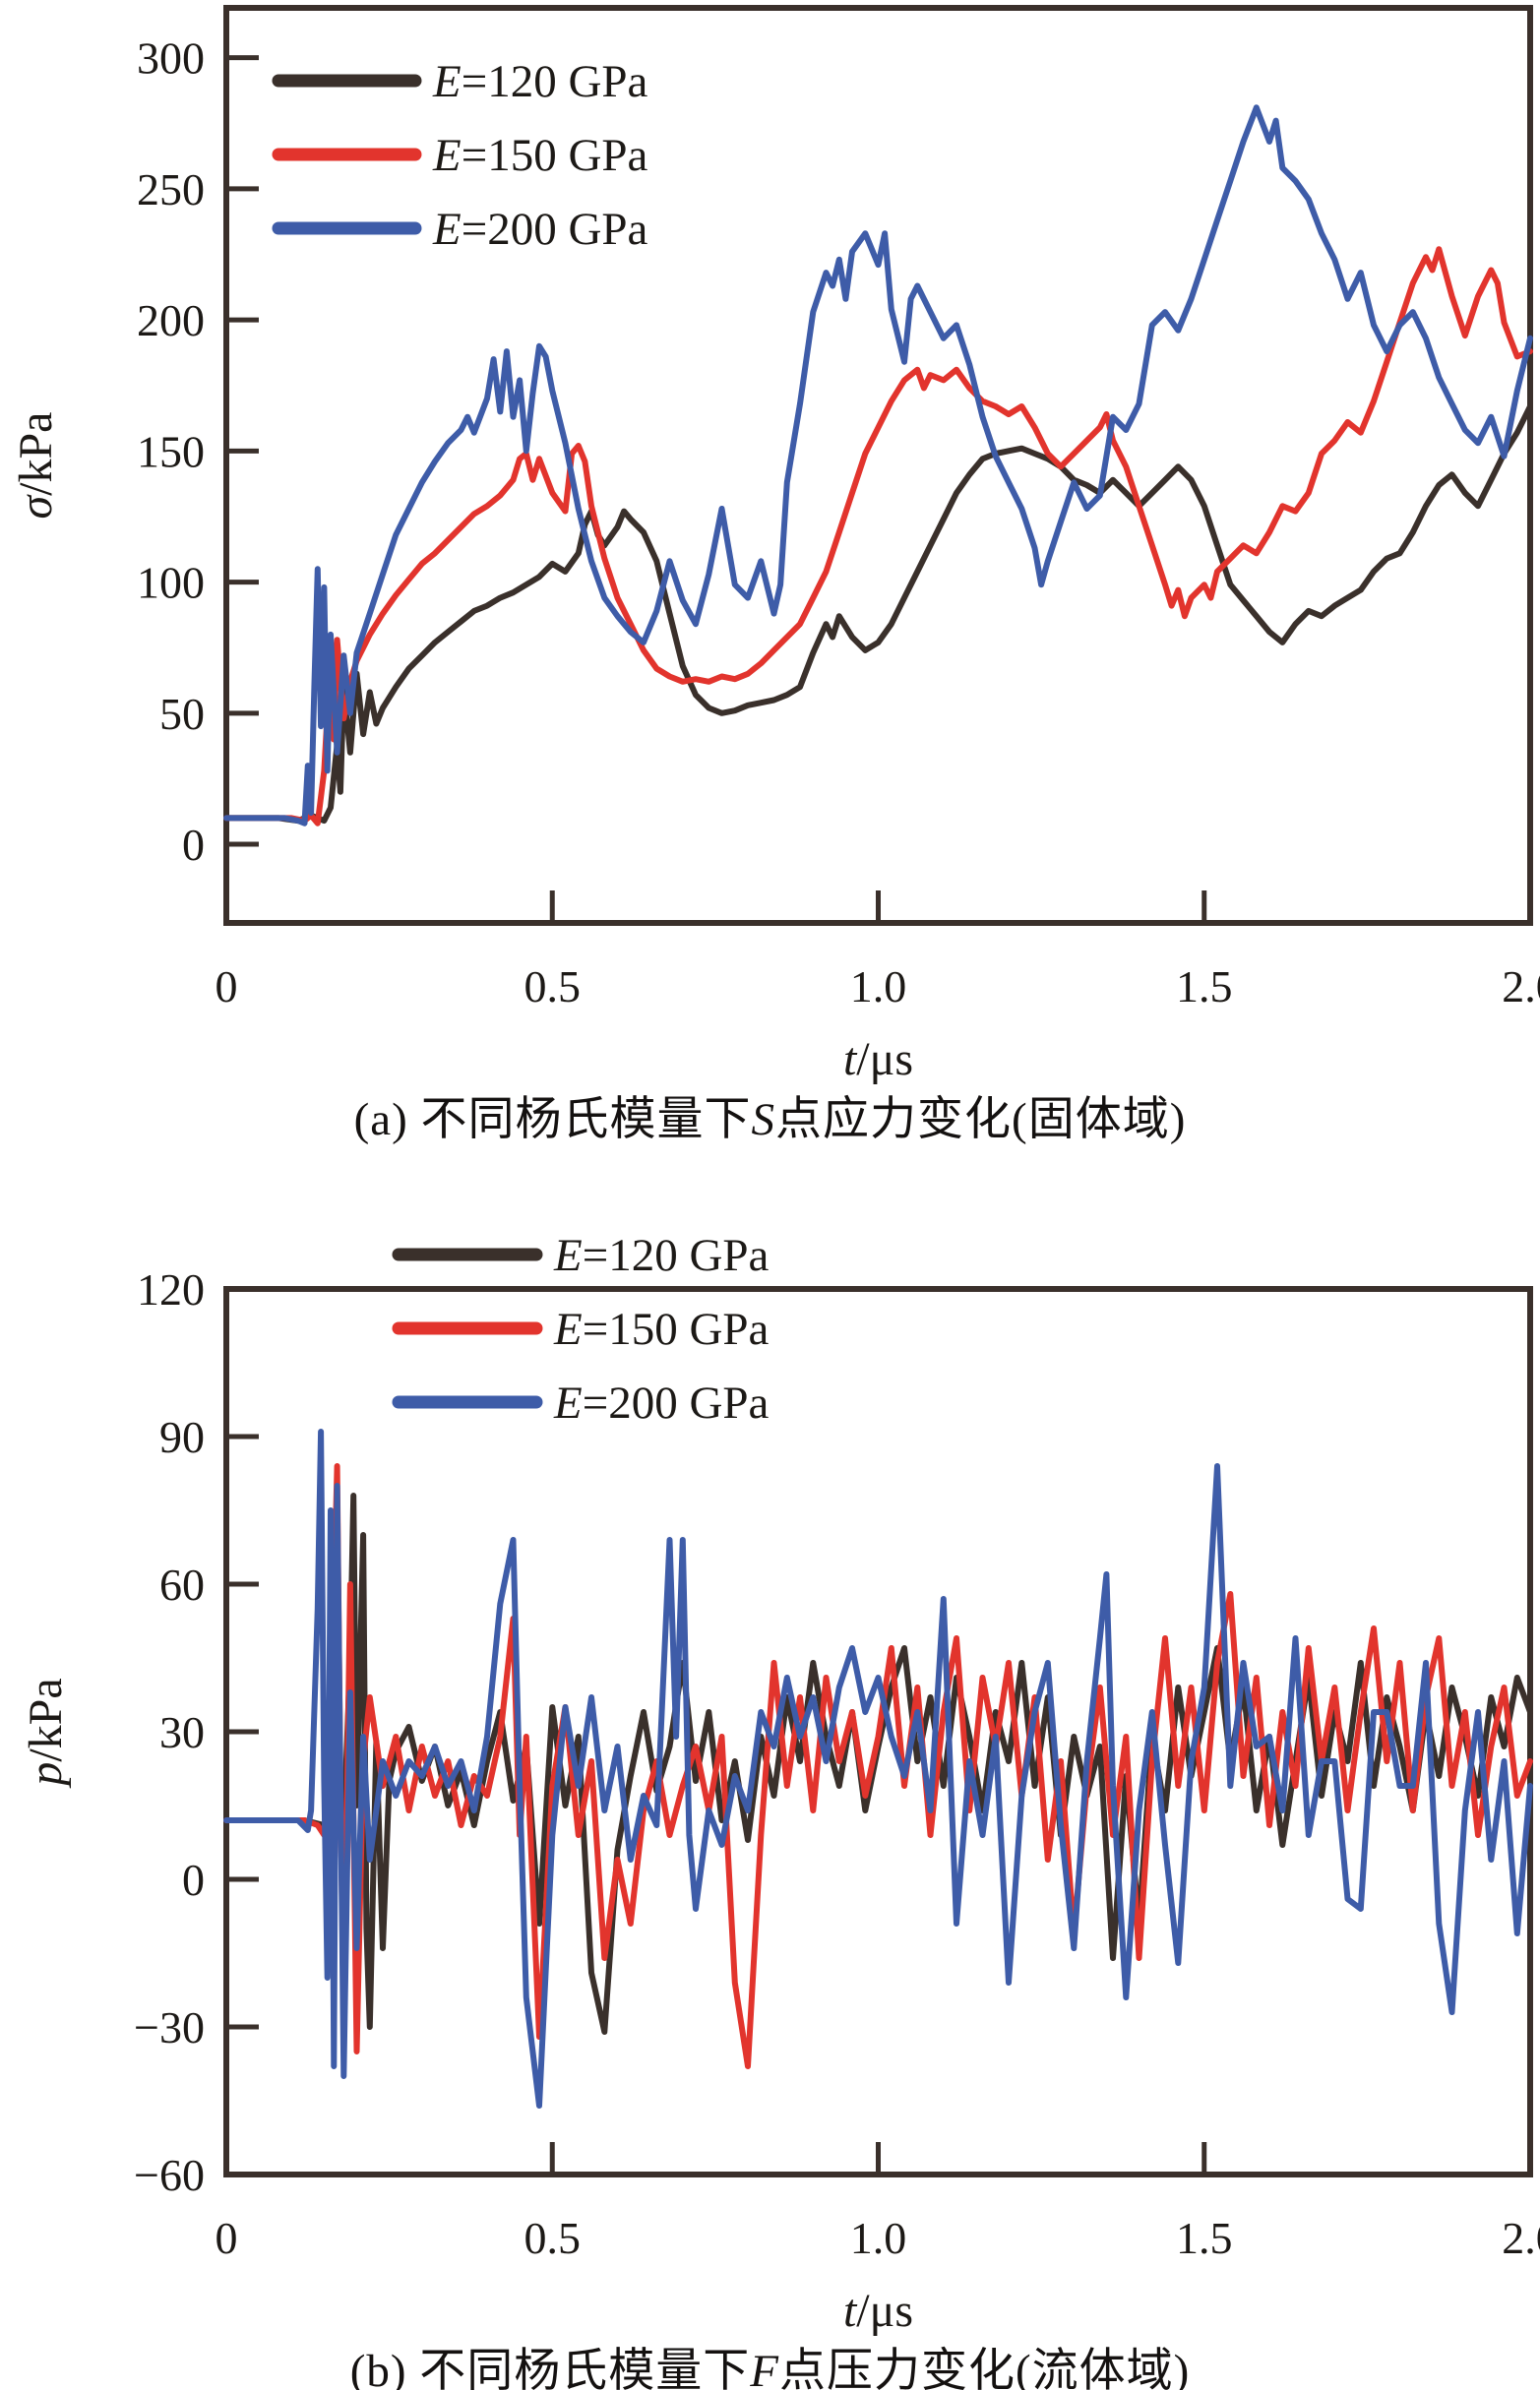 This screenshot has width=1540, height=2390. What do you see at coordinates (169, 2175) in the screenshot?
I see `y-tick-label: −60` at bounding box center [169, 2175].